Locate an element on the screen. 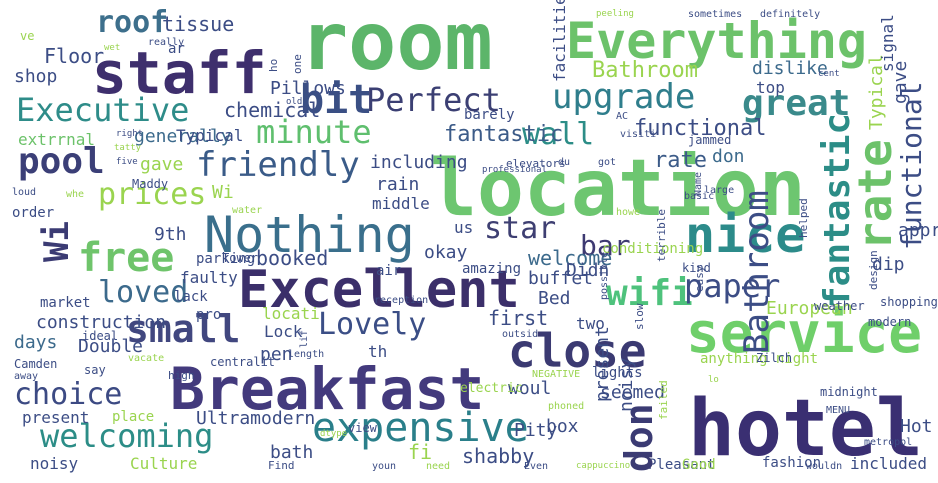  word-extrrnal: top is located at coordinates (770, 87).